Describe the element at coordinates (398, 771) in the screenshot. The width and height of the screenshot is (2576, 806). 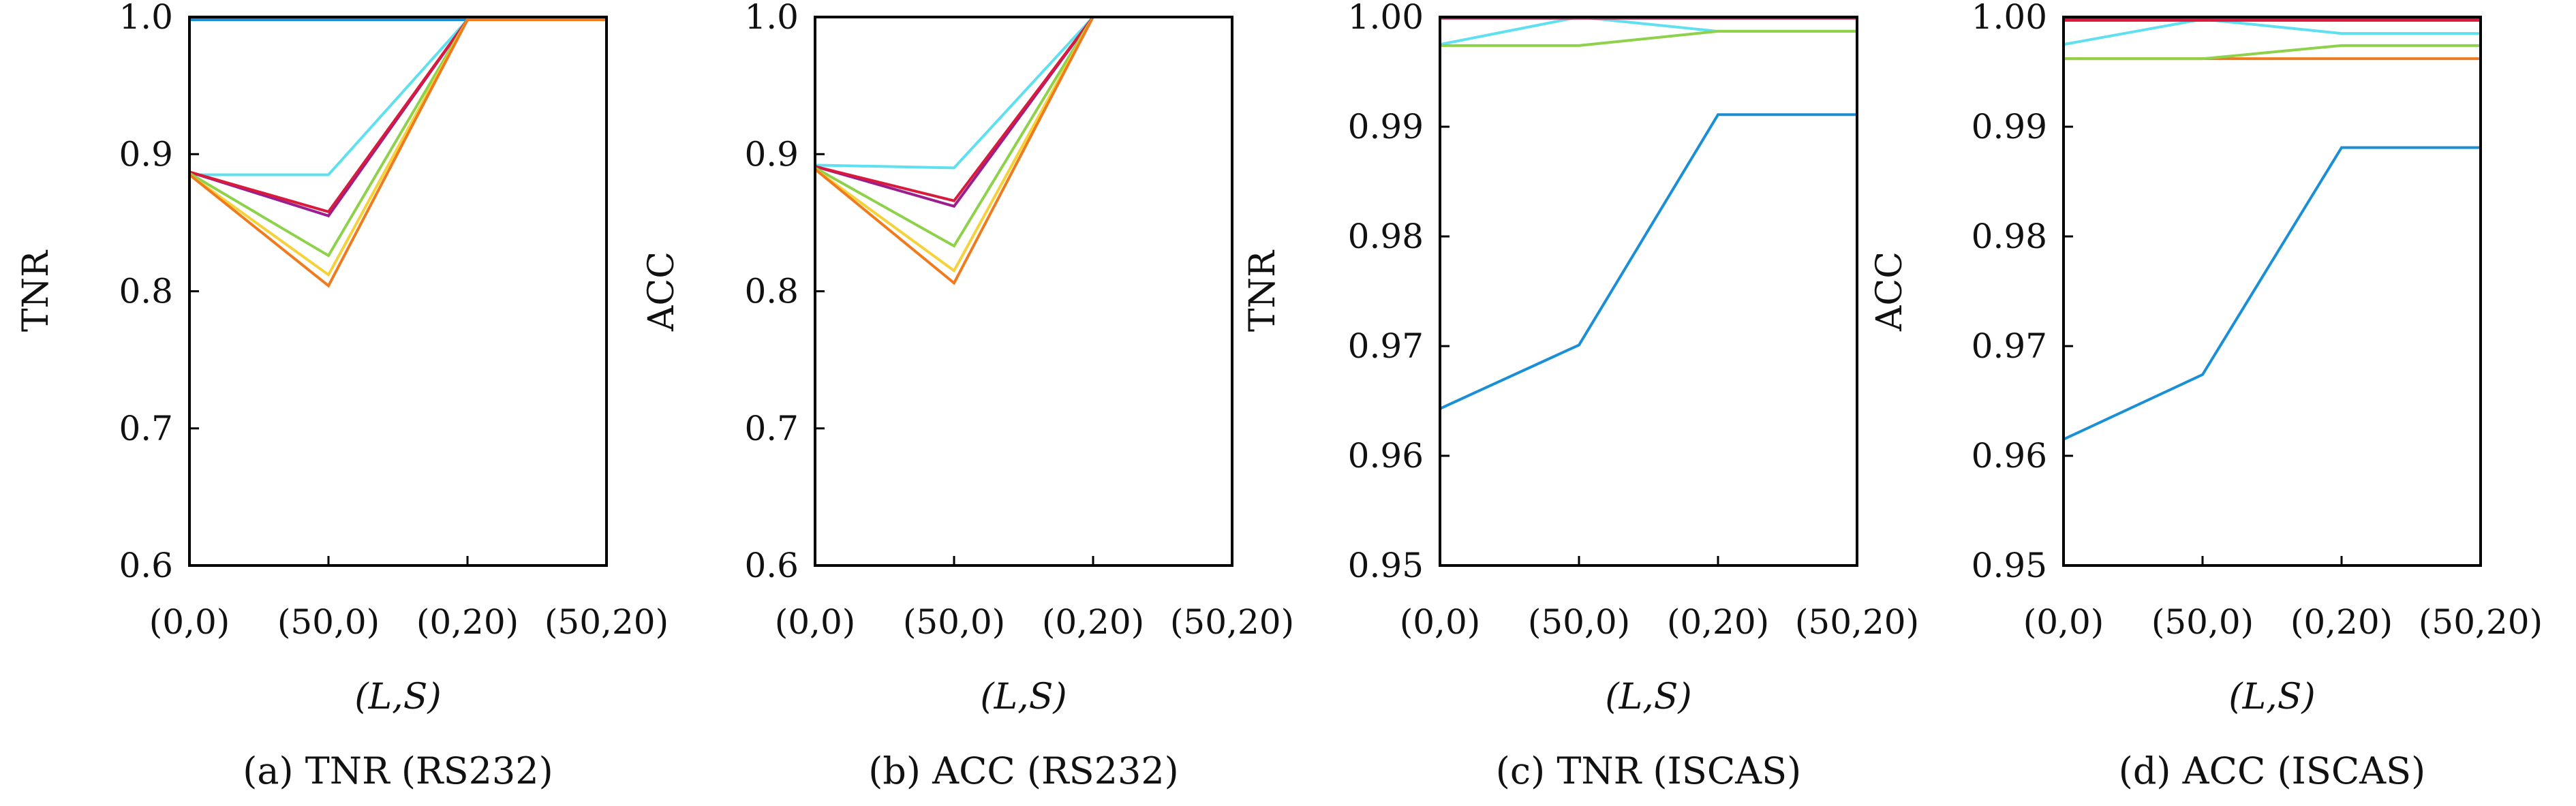
I see `panel-caption: (a) TNR (RS232)` at that location.